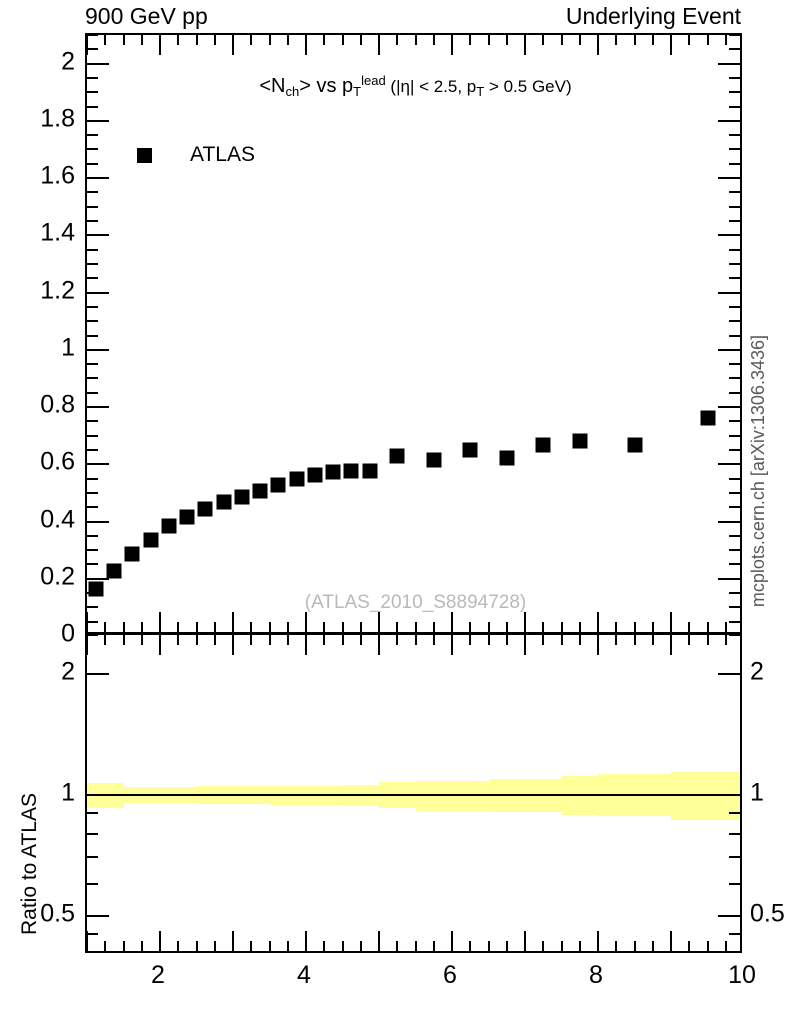  I want to click on legend: ATLAS, so click(196, 155).